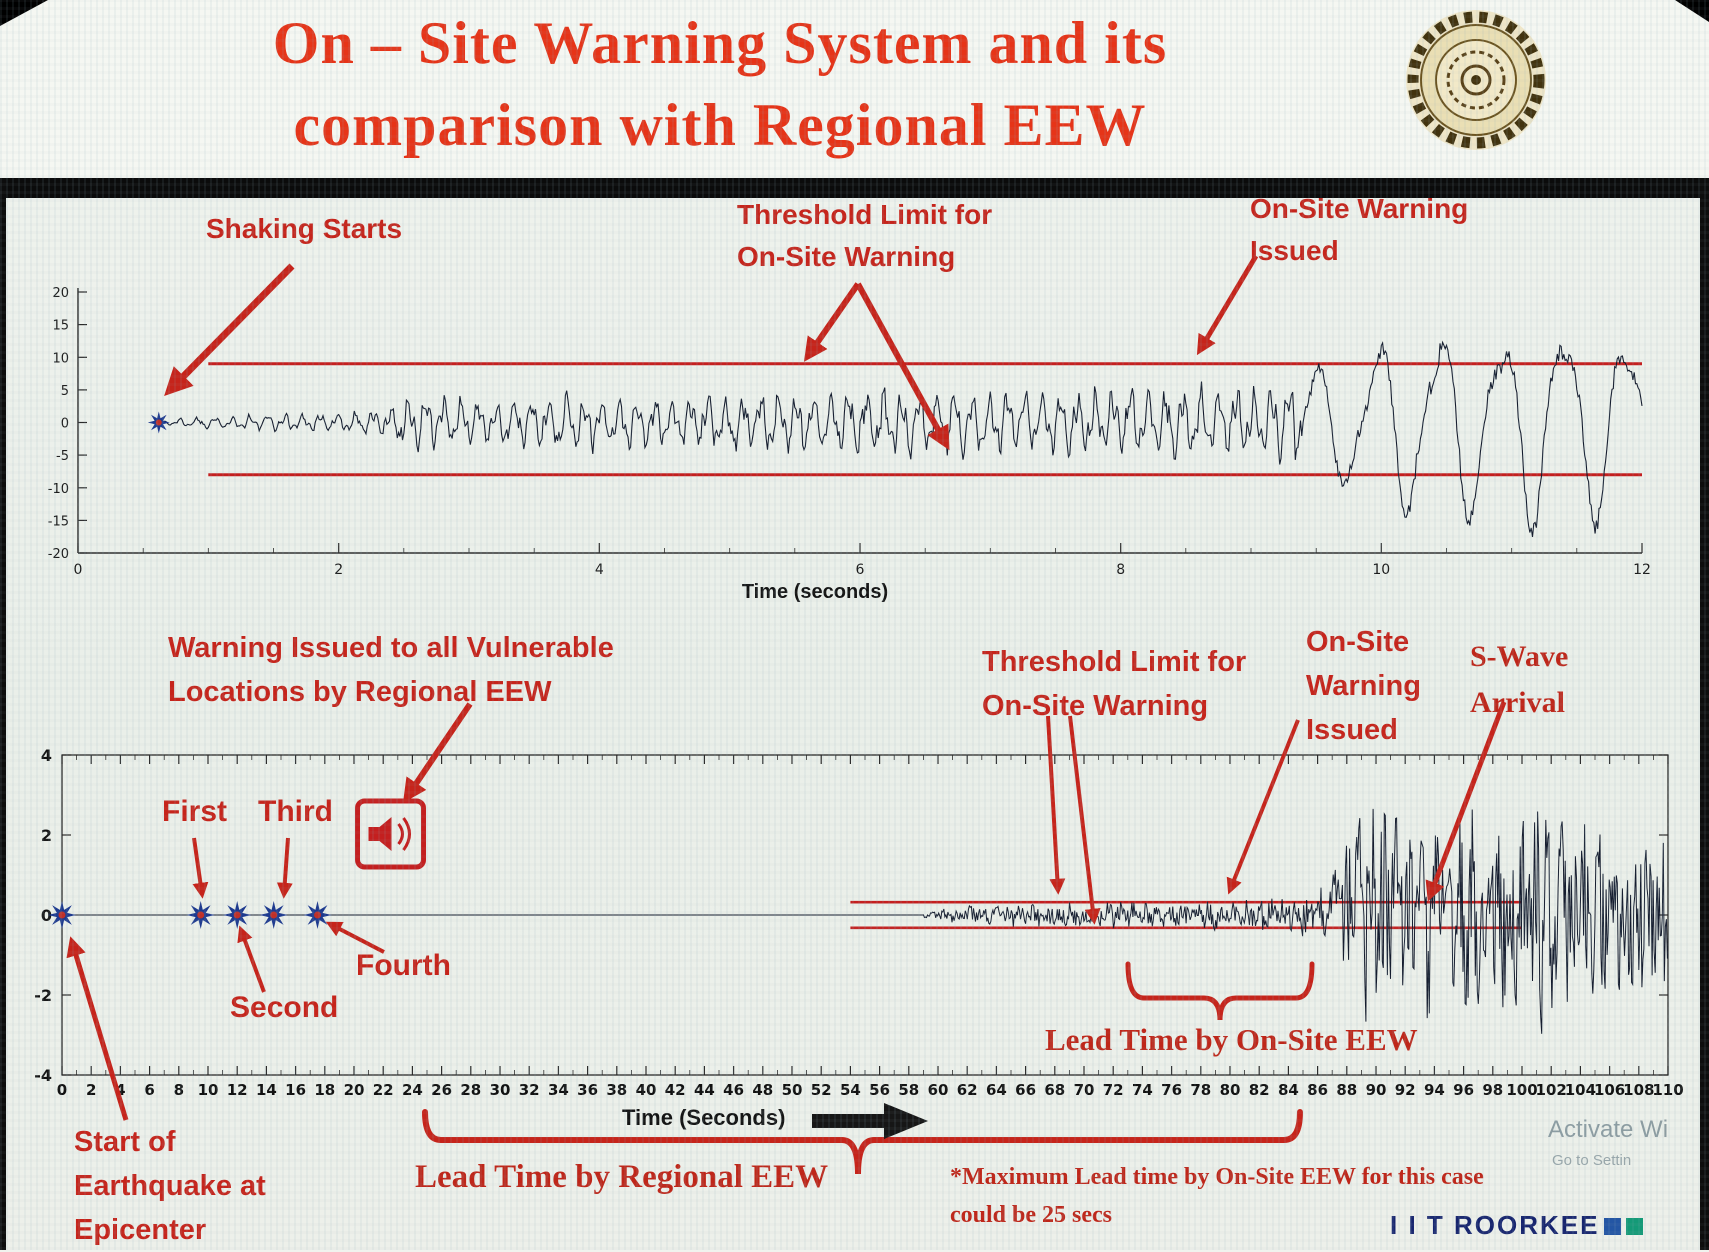 The image size is (1709, 1252). I want to click on svg-text: 82, so click(1259, 1090).